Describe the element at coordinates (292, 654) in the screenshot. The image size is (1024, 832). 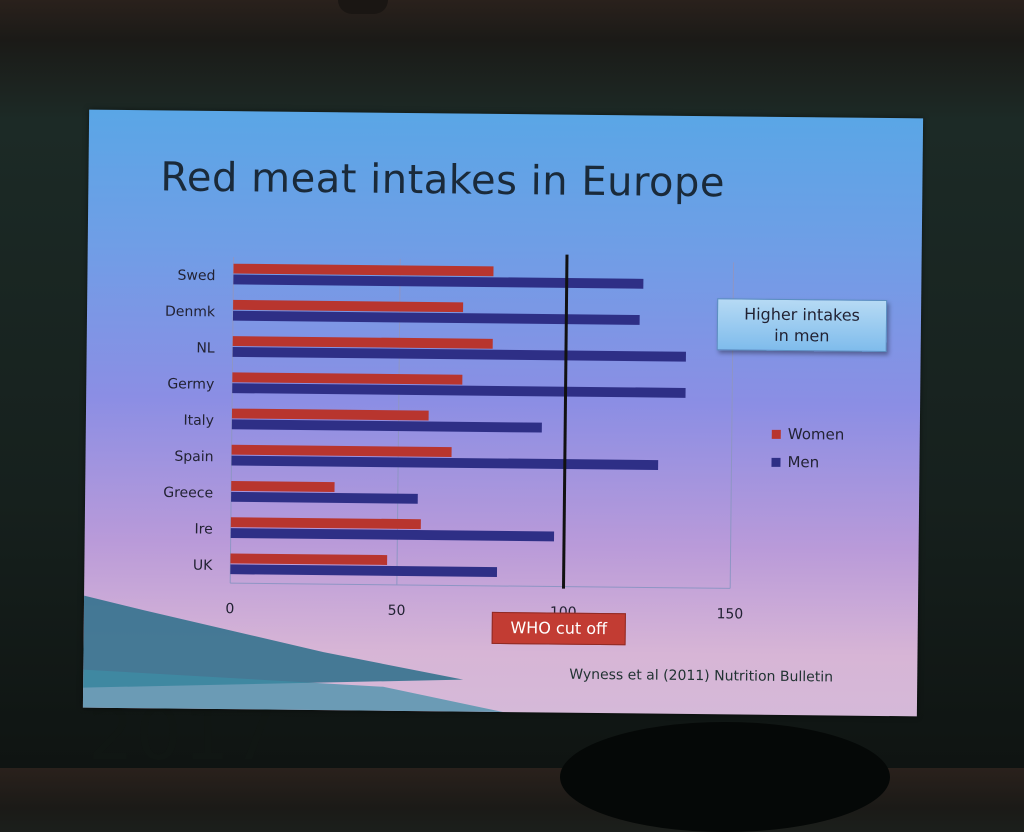
I see `slide-decoration-swoosh` at that location.